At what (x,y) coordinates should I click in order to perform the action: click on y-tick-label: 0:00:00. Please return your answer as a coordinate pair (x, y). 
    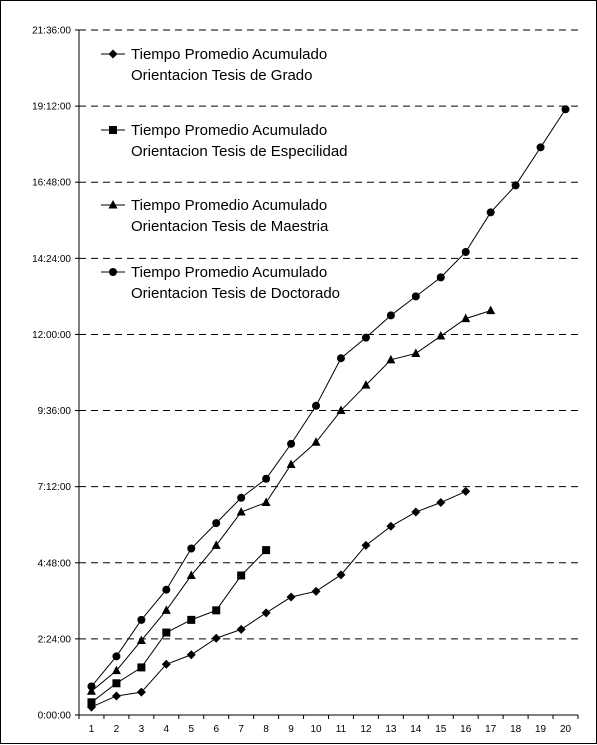
    Looking at the image, I should click on (55, 716).